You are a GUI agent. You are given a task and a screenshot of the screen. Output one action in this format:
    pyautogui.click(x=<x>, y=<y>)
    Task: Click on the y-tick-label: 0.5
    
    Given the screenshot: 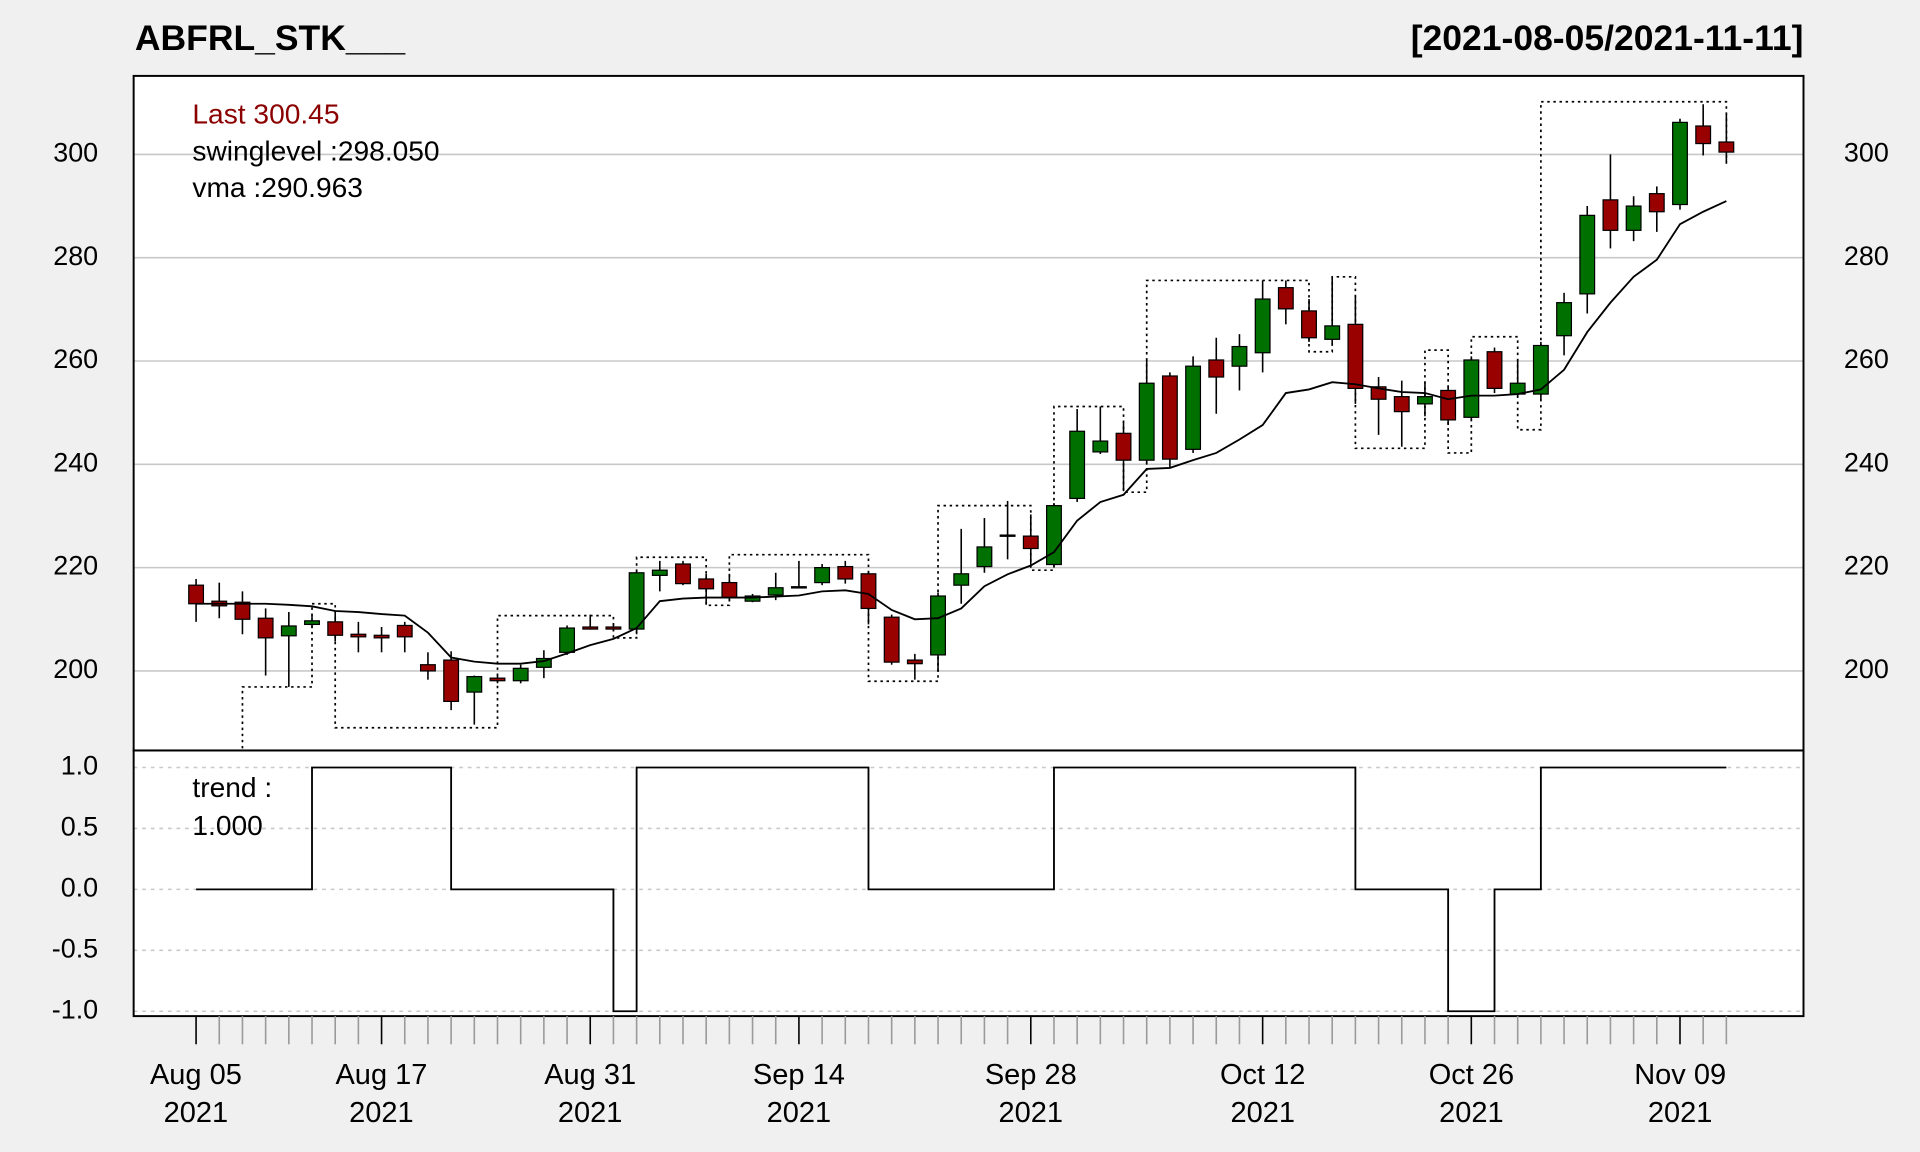 What is the action you would take?
    pyautogui.click(x=79, y=827)
    